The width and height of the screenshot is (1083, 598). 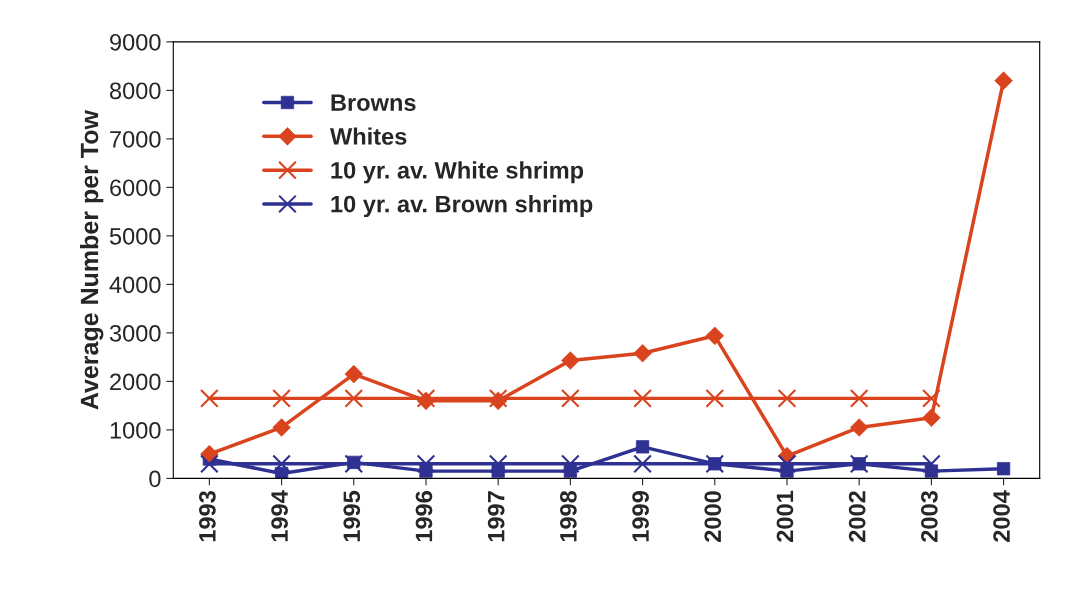 I want to click on legend-label: 10 yr. av. Brown shrimp, so click(x=462, y=206).